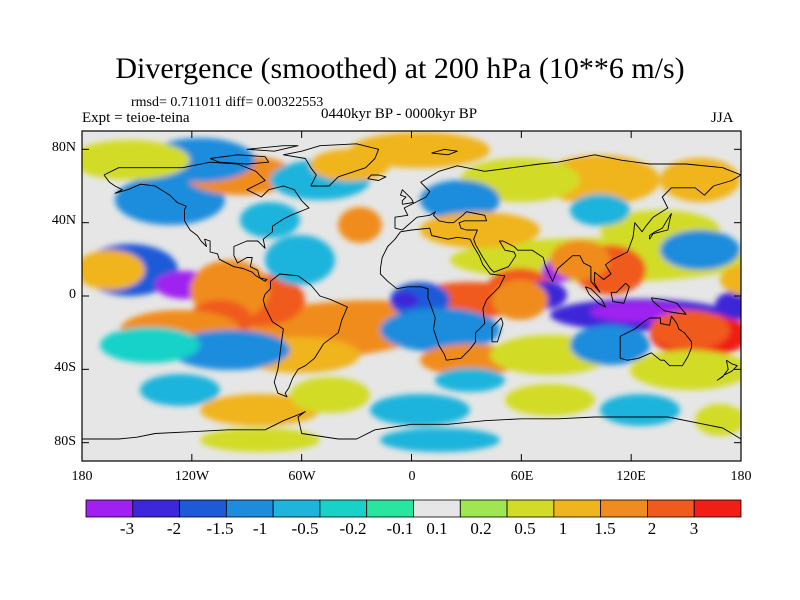 This screenshot has width=800, height=600. What do you see at coordinates (192, 476) in the screenshot?
I see `x-label-120w: 120W` at bounding box center [192, 476].